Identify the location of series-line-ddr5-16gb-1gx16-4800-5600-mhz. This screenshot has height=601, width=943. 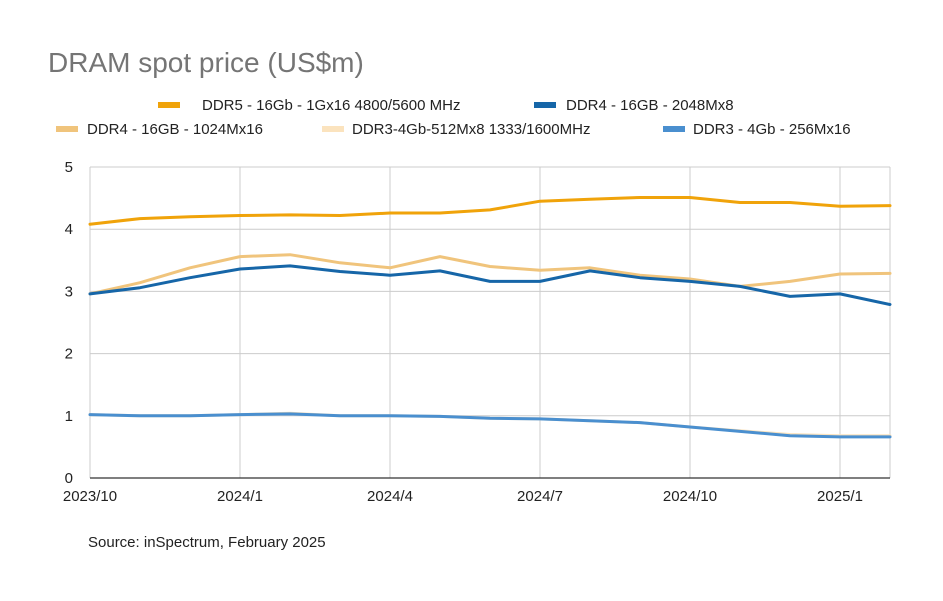
(490, 211).